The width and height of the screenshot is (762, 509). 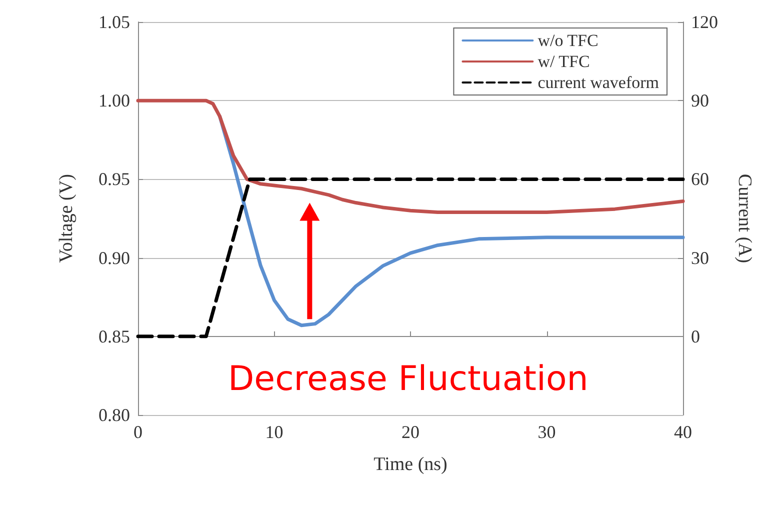 I want to click on y2-tick-label: 90, so click(x=700, y=100).